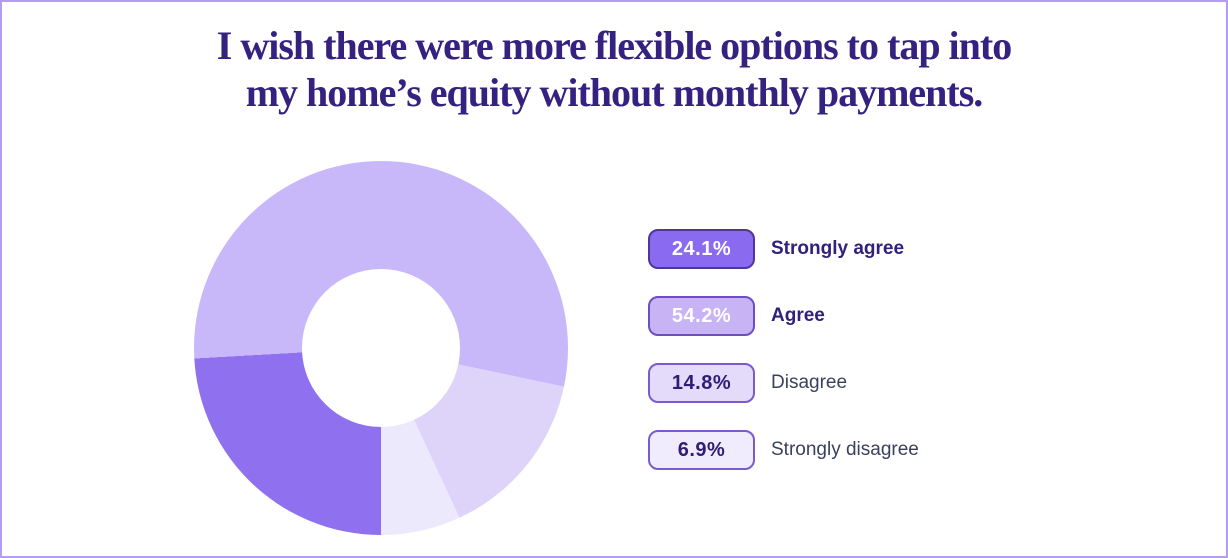  Describe the element at coordinates (701, 316) in the screenshot. I see `percentage-badge: 54.2%` at that location.